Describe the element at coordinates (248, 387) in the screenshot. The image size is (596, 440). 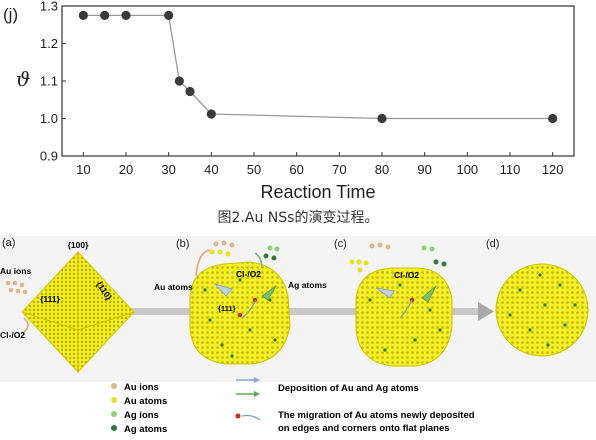
I see `deposition-arrow-icon` at that location.